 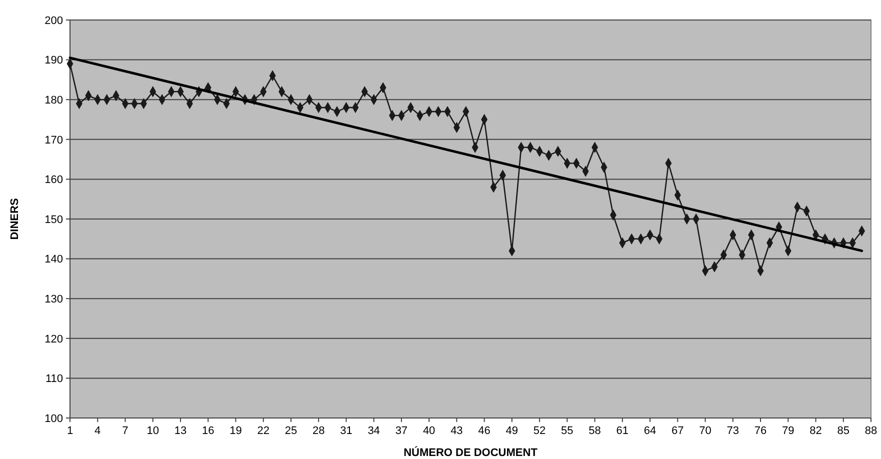 I want to click on y-tick-label: 170, so click(x=53, y=140).